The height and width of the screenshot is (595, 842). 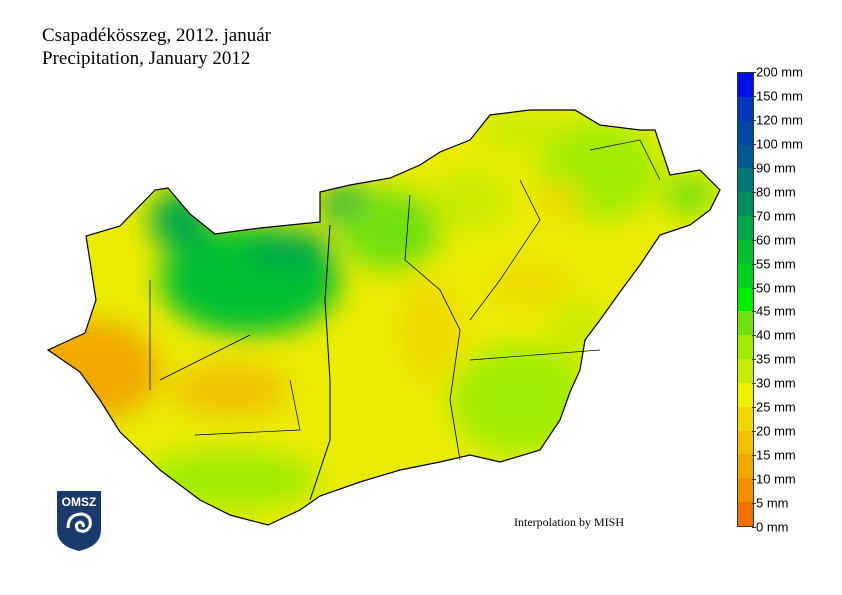 What do you see at coordinates (776, 479) in the screenshot?
I see `legend-label: 10 mm` at bounding box center [776, 479].